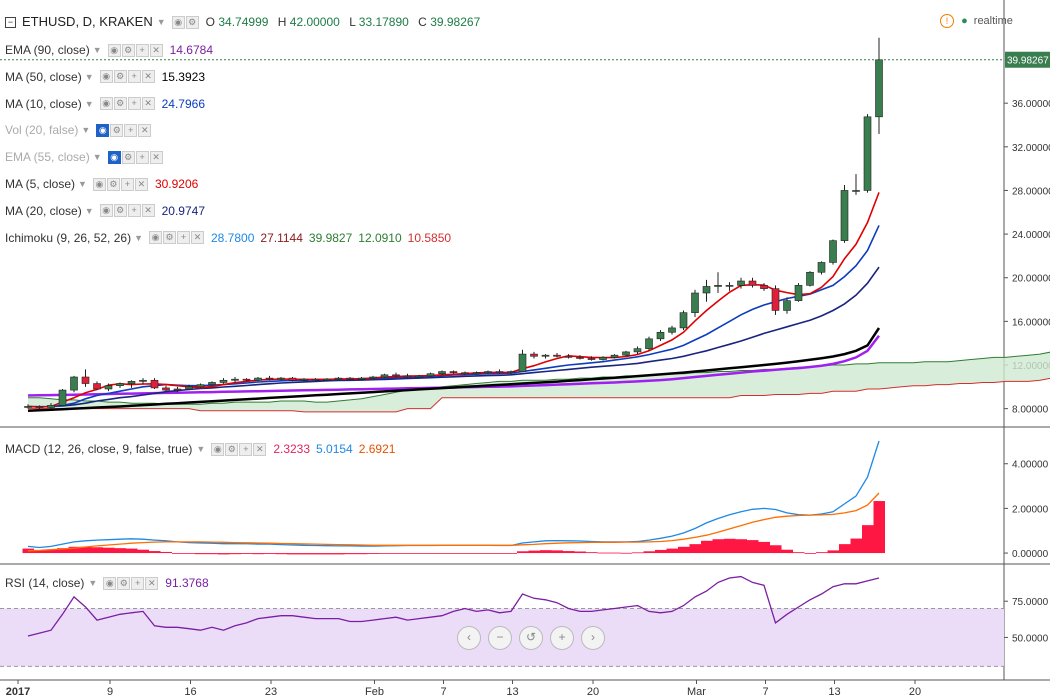 The width and height of the screenshot is (1050, 700). Describe the element at coordinates (1030, 554) in the screenshot. I see `macd-tick-label: 0.00000` at that location.